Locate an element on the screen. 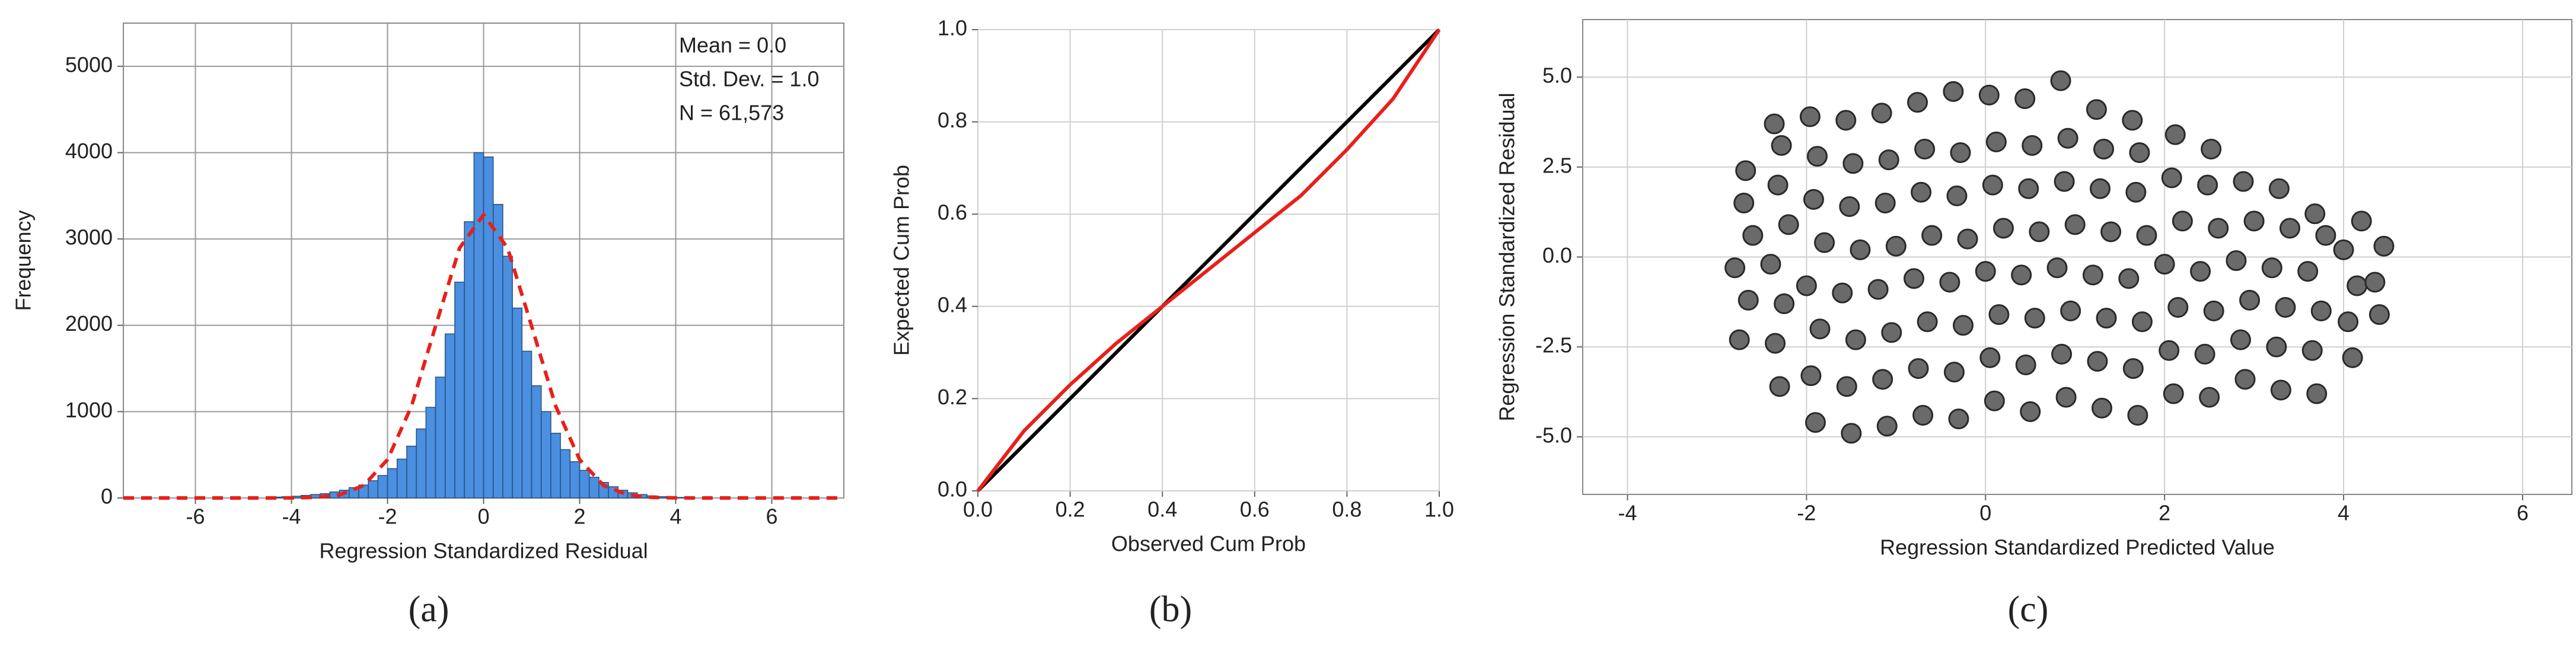  y-tick-label: 0.6 is located at coordinates (953, 212).